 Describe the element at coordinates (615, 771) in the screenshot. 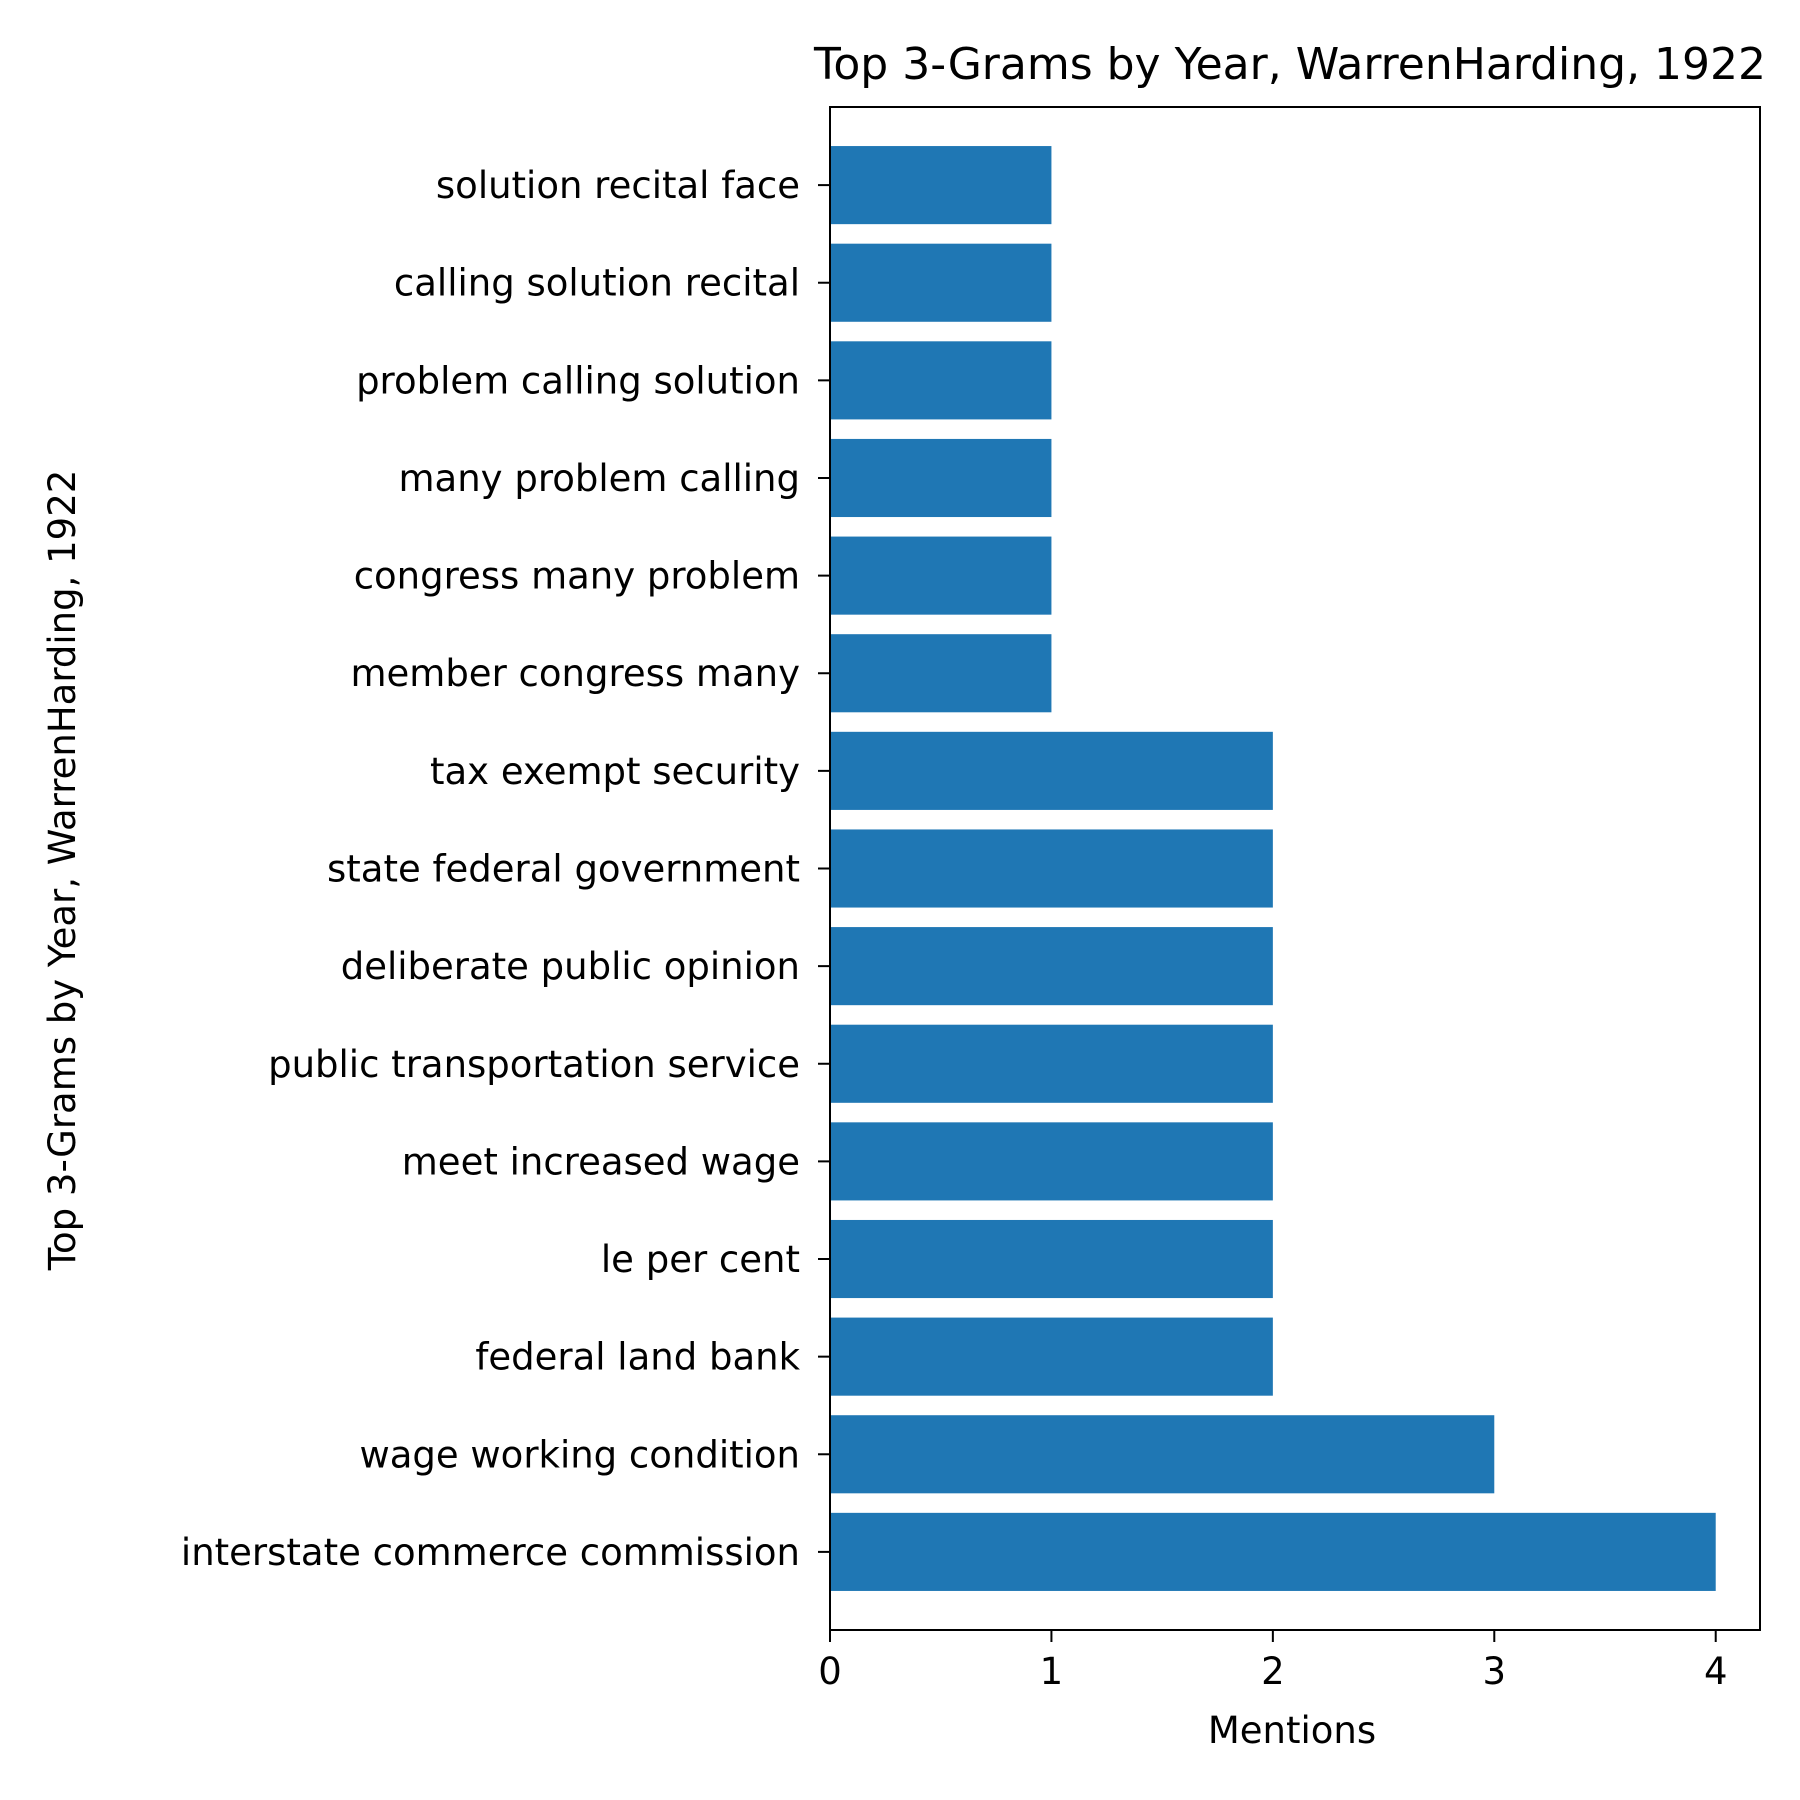

I see `y-tick-label-8: tax exempt security` at that location.